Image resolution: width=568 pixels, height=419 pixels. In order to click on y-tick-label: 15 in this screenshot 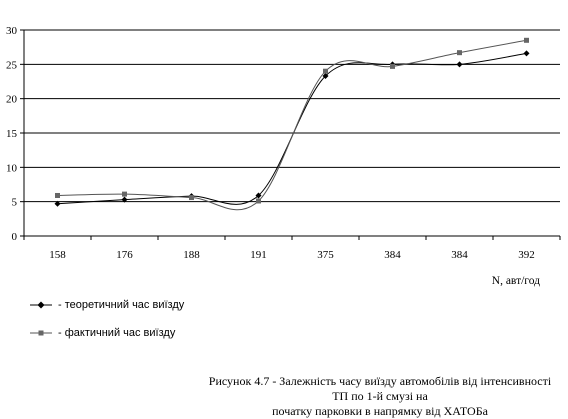, I will do `click(12, 134)`.